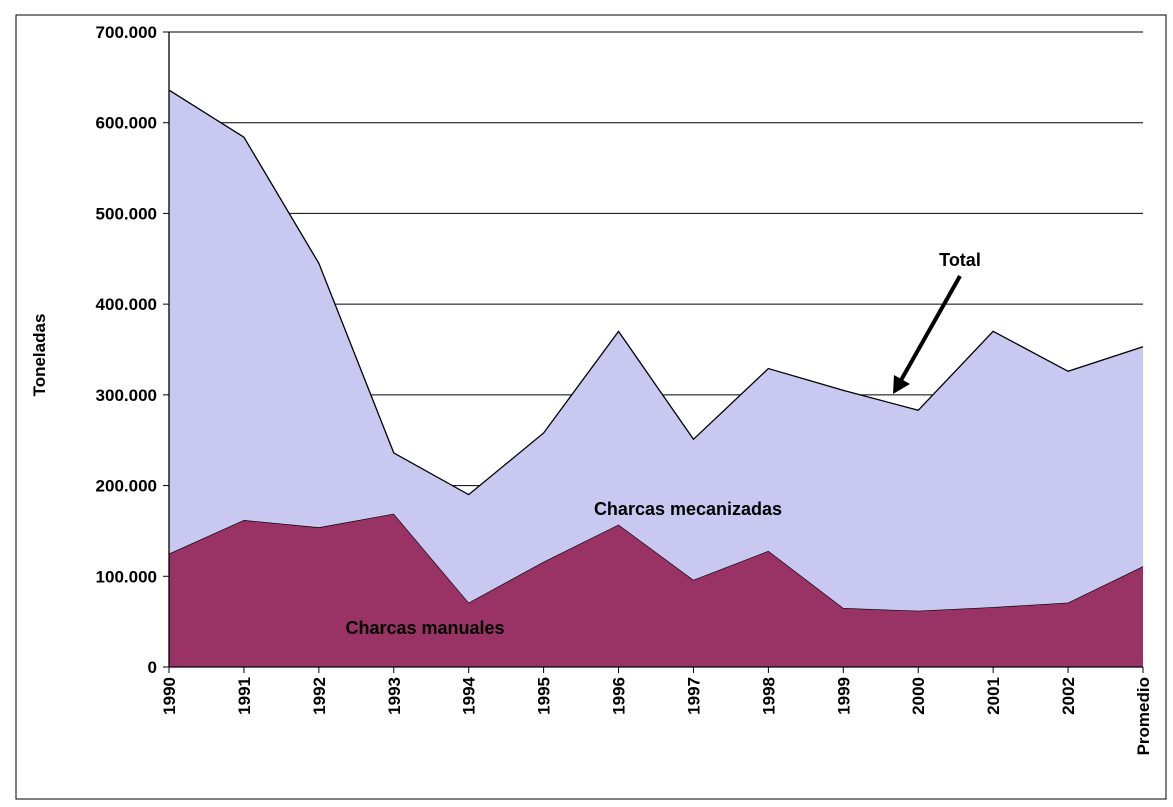 This screenshot has width=1173, height=807. Describe the element at coordinates (768, 696) in the screenshot. I see `x-tick-label: 1998` at that location.